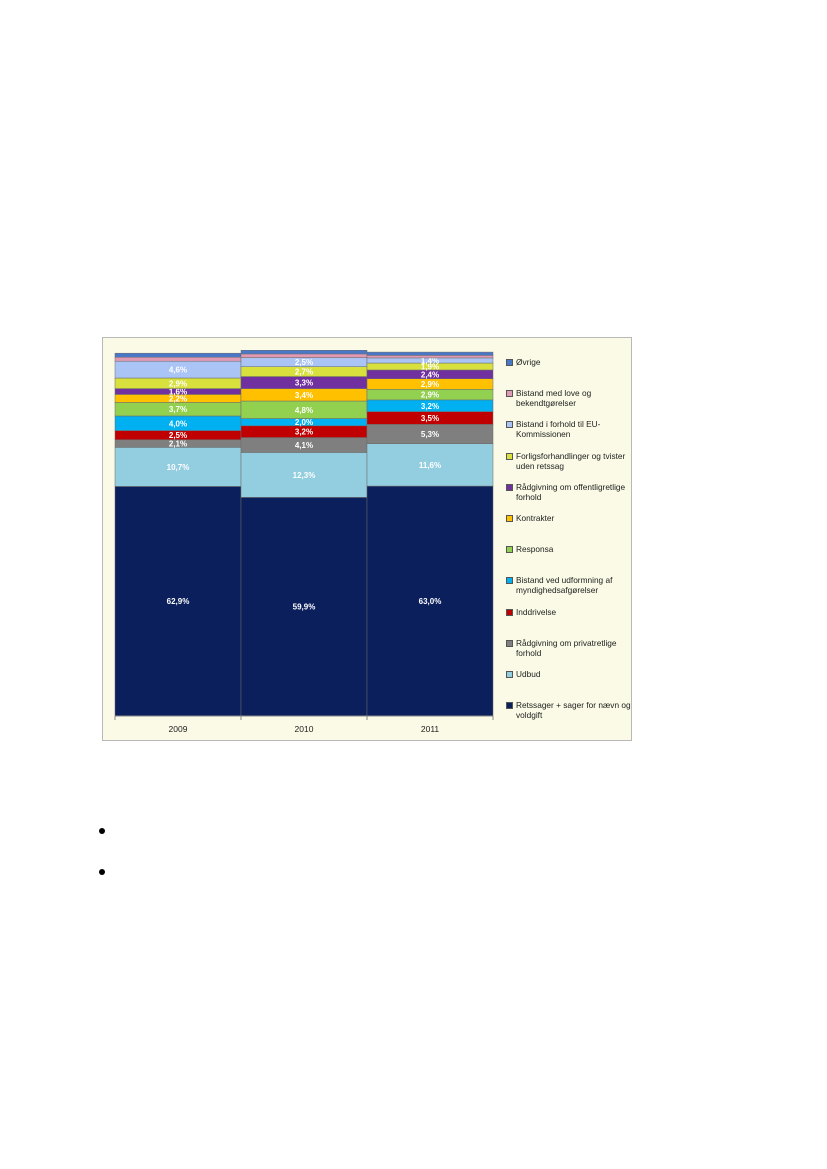  I want to click on legend-label: Bistand i forhold til EU-Kommissionen, so click(558, 429).